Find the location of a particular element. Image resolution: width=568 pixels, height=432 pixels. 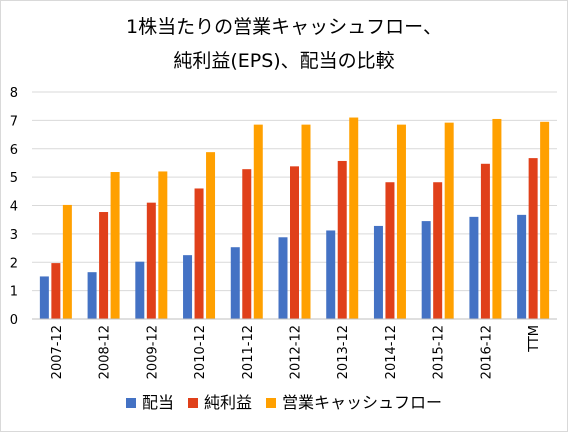

y-tick-label: 6 is located at coordinates (14, 150).